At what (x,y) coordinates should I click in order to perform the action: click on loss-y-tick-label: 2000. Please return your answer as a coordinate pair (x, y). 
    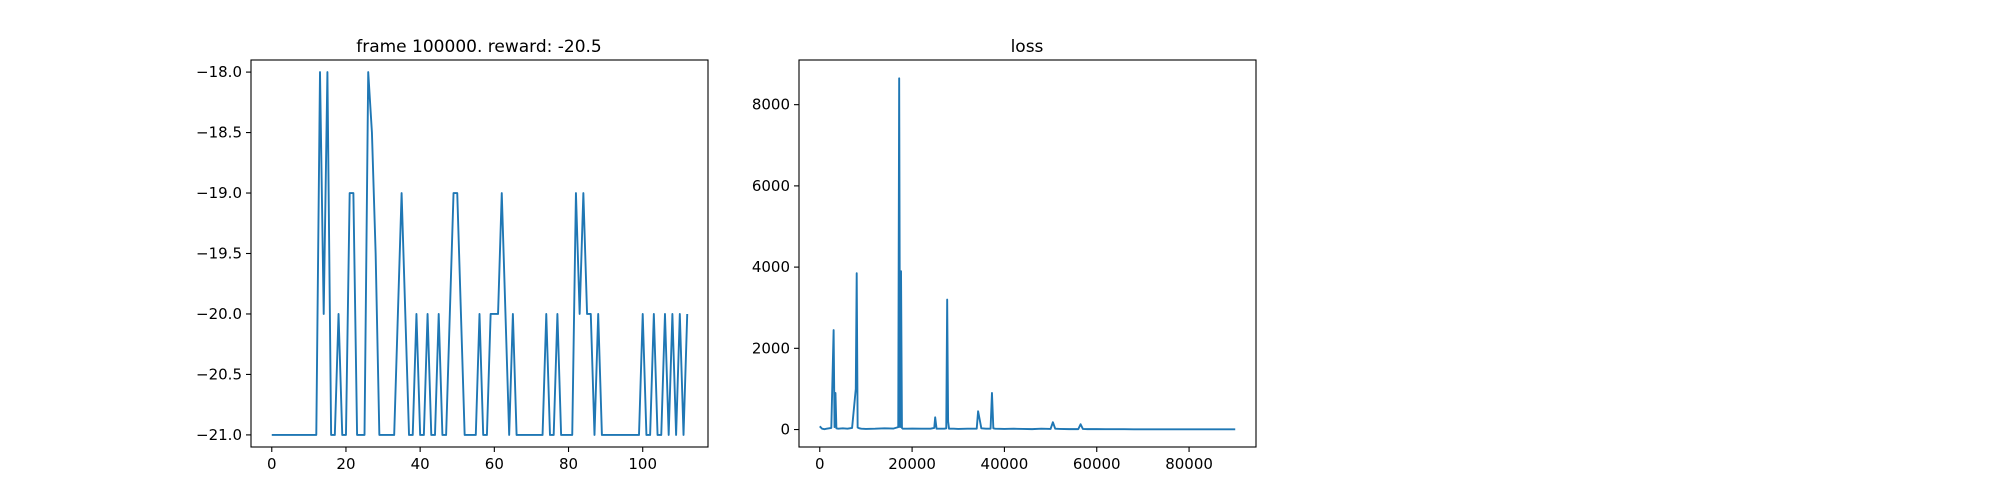
    Looking at the image, I should click on (771, 348).